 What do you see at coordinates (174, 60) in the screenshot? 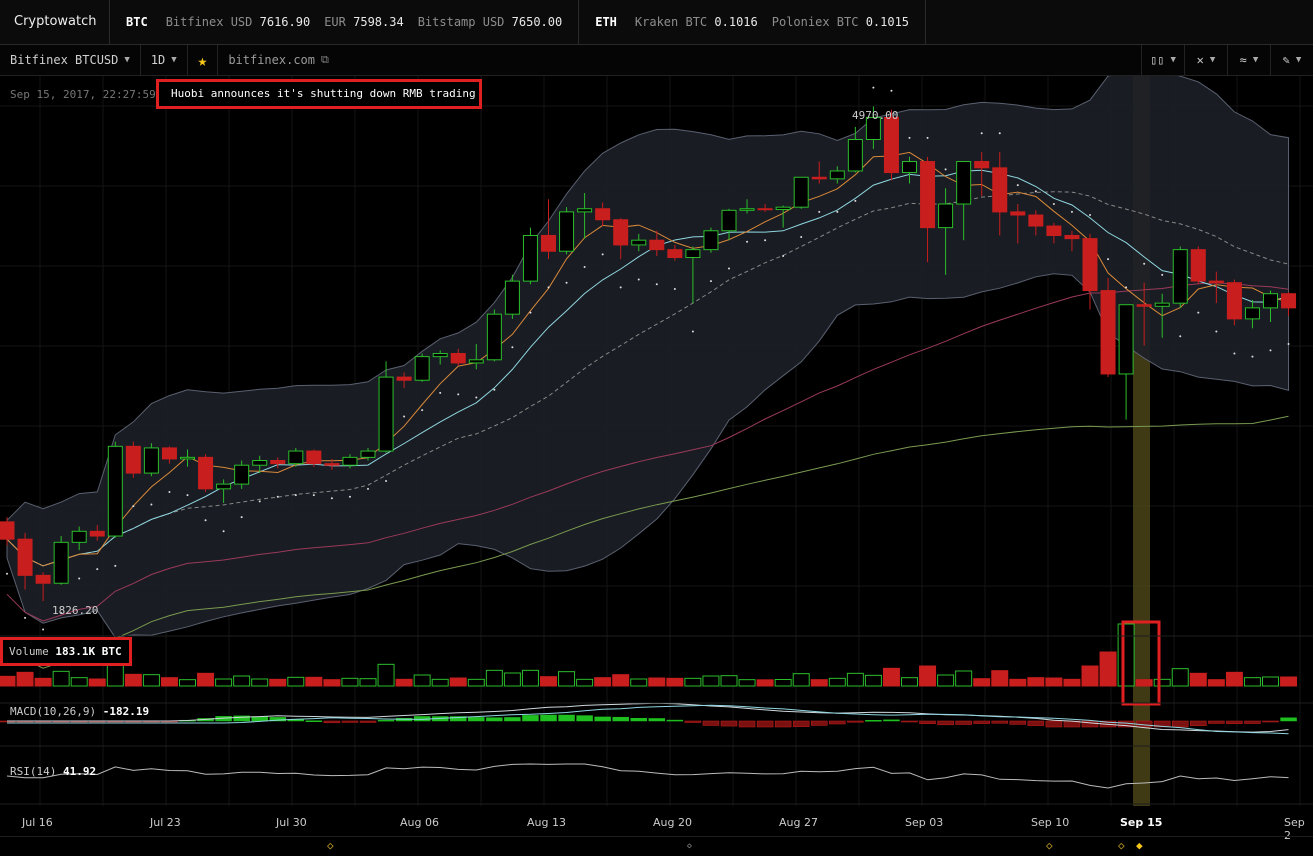
I see `chevron-down-icon: ▼` at bounding box center [174, 60].